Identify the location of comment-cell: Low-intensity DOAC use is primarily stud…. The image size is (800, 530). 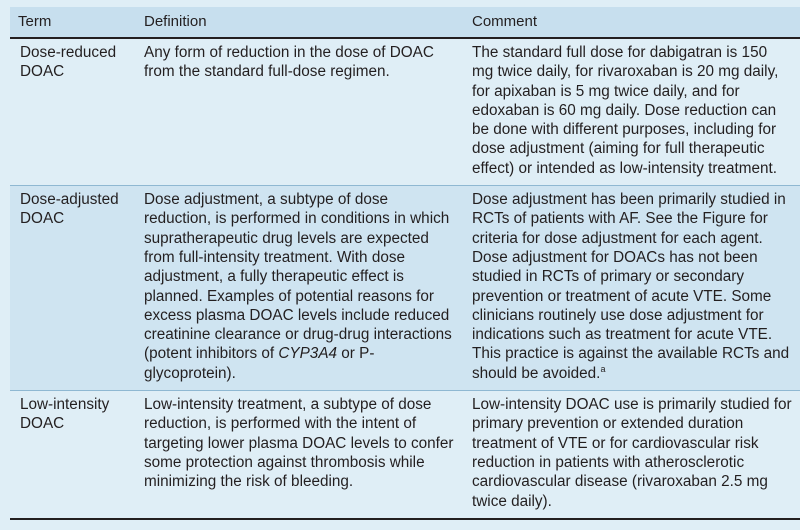
(632, 455).